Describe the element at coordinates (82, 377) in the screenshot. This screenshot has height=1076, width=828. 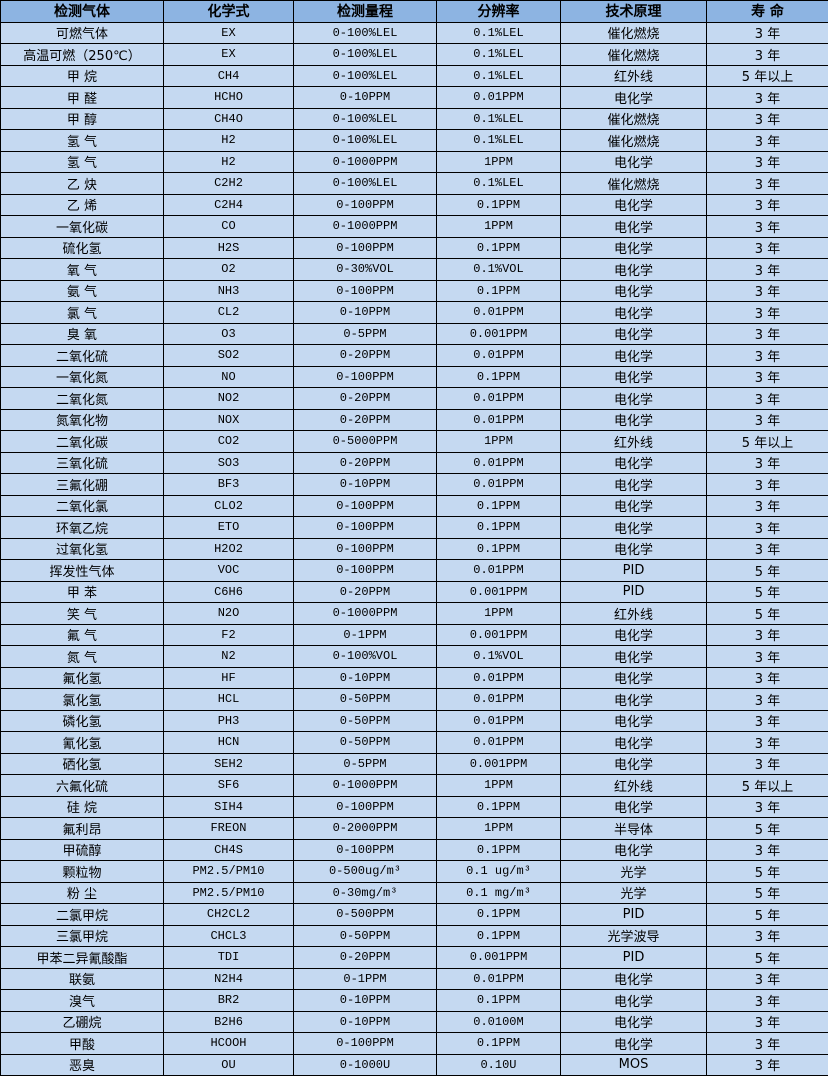
I see `cell-gas-name: 一氧化氮` at that location.